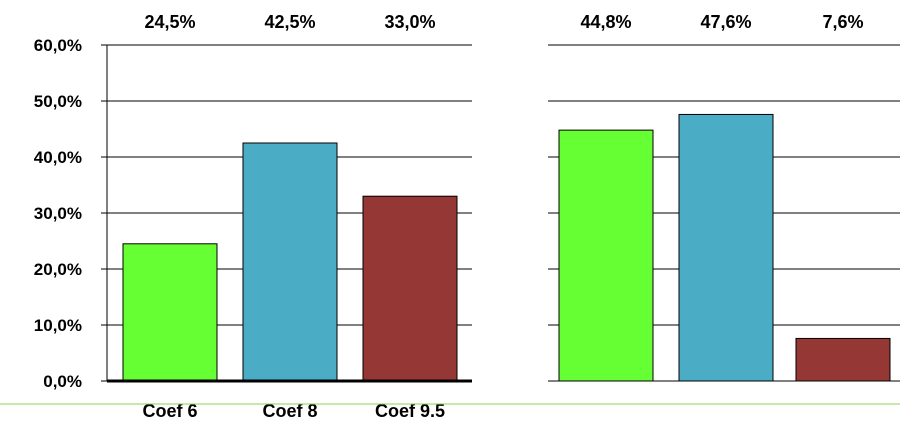 The image size is (900, 422). What do you see at coordinates (58, 325) in the screenshot?
I see `y-tick-label: 10,0%` at bounding box center [58, 325].